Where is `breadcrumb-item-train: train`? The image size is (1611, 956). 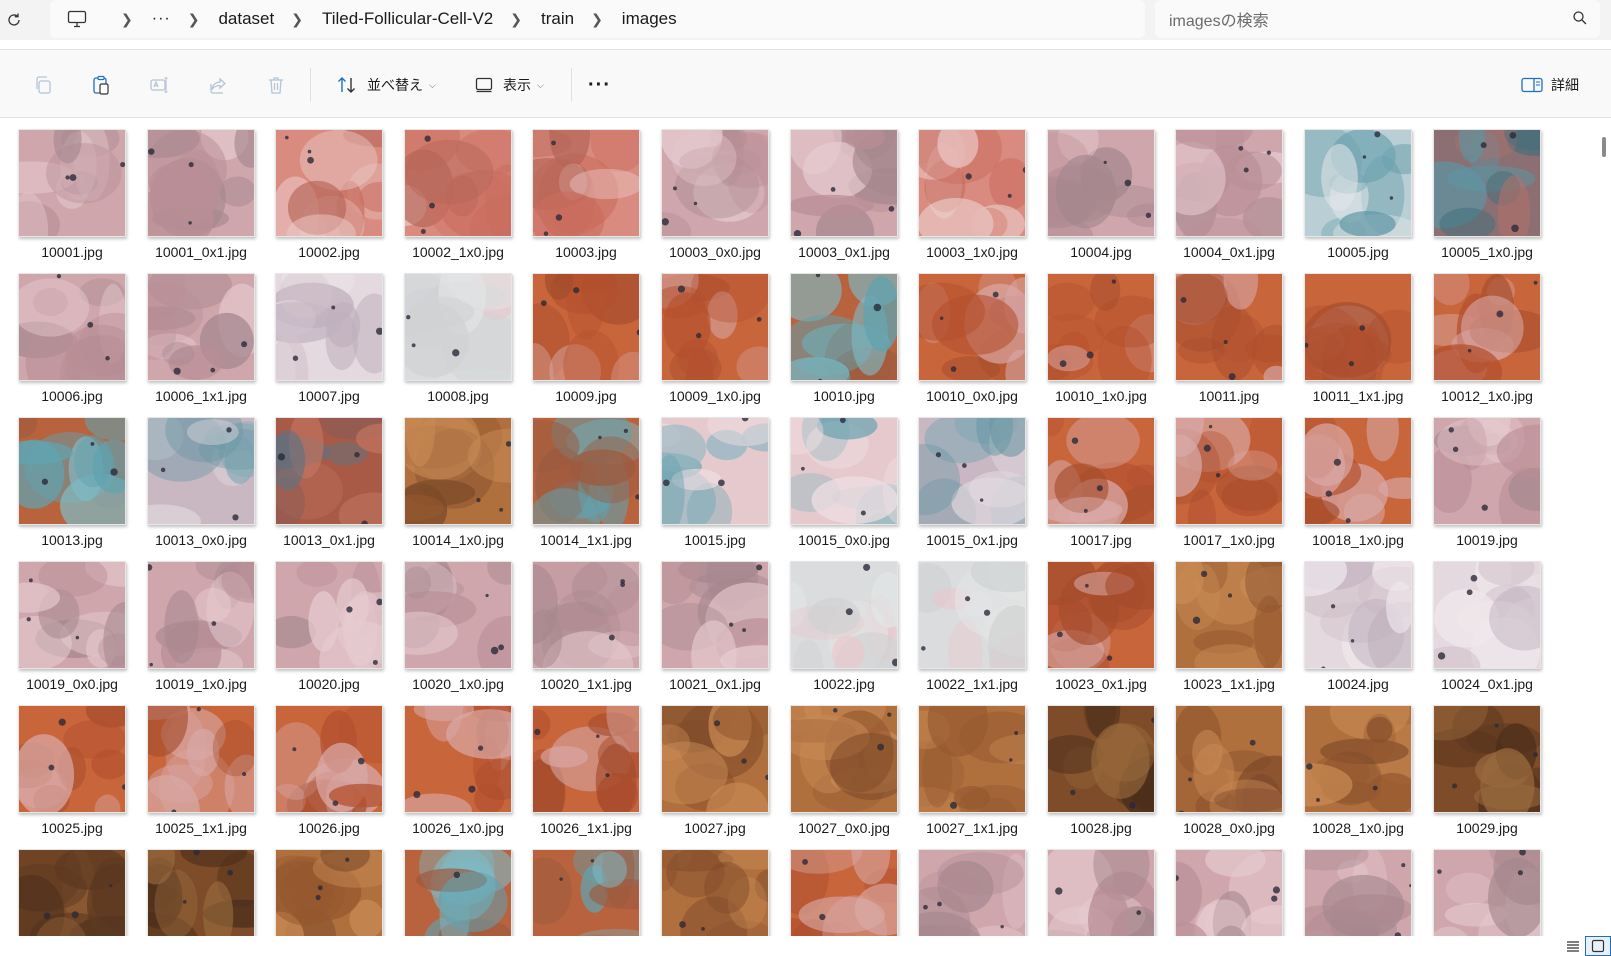 breadcrumb-item-train: train is located at coordinates (557, 18).